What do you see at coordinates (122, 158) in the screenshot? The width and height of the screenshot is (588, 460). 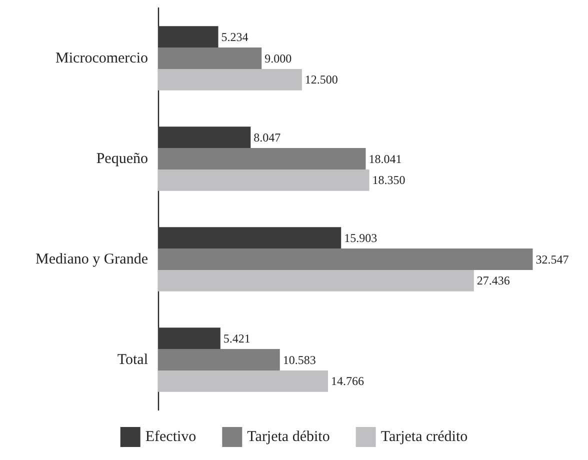 I see `y-tick-label: Pequeño` at bounding box center [122, 158].